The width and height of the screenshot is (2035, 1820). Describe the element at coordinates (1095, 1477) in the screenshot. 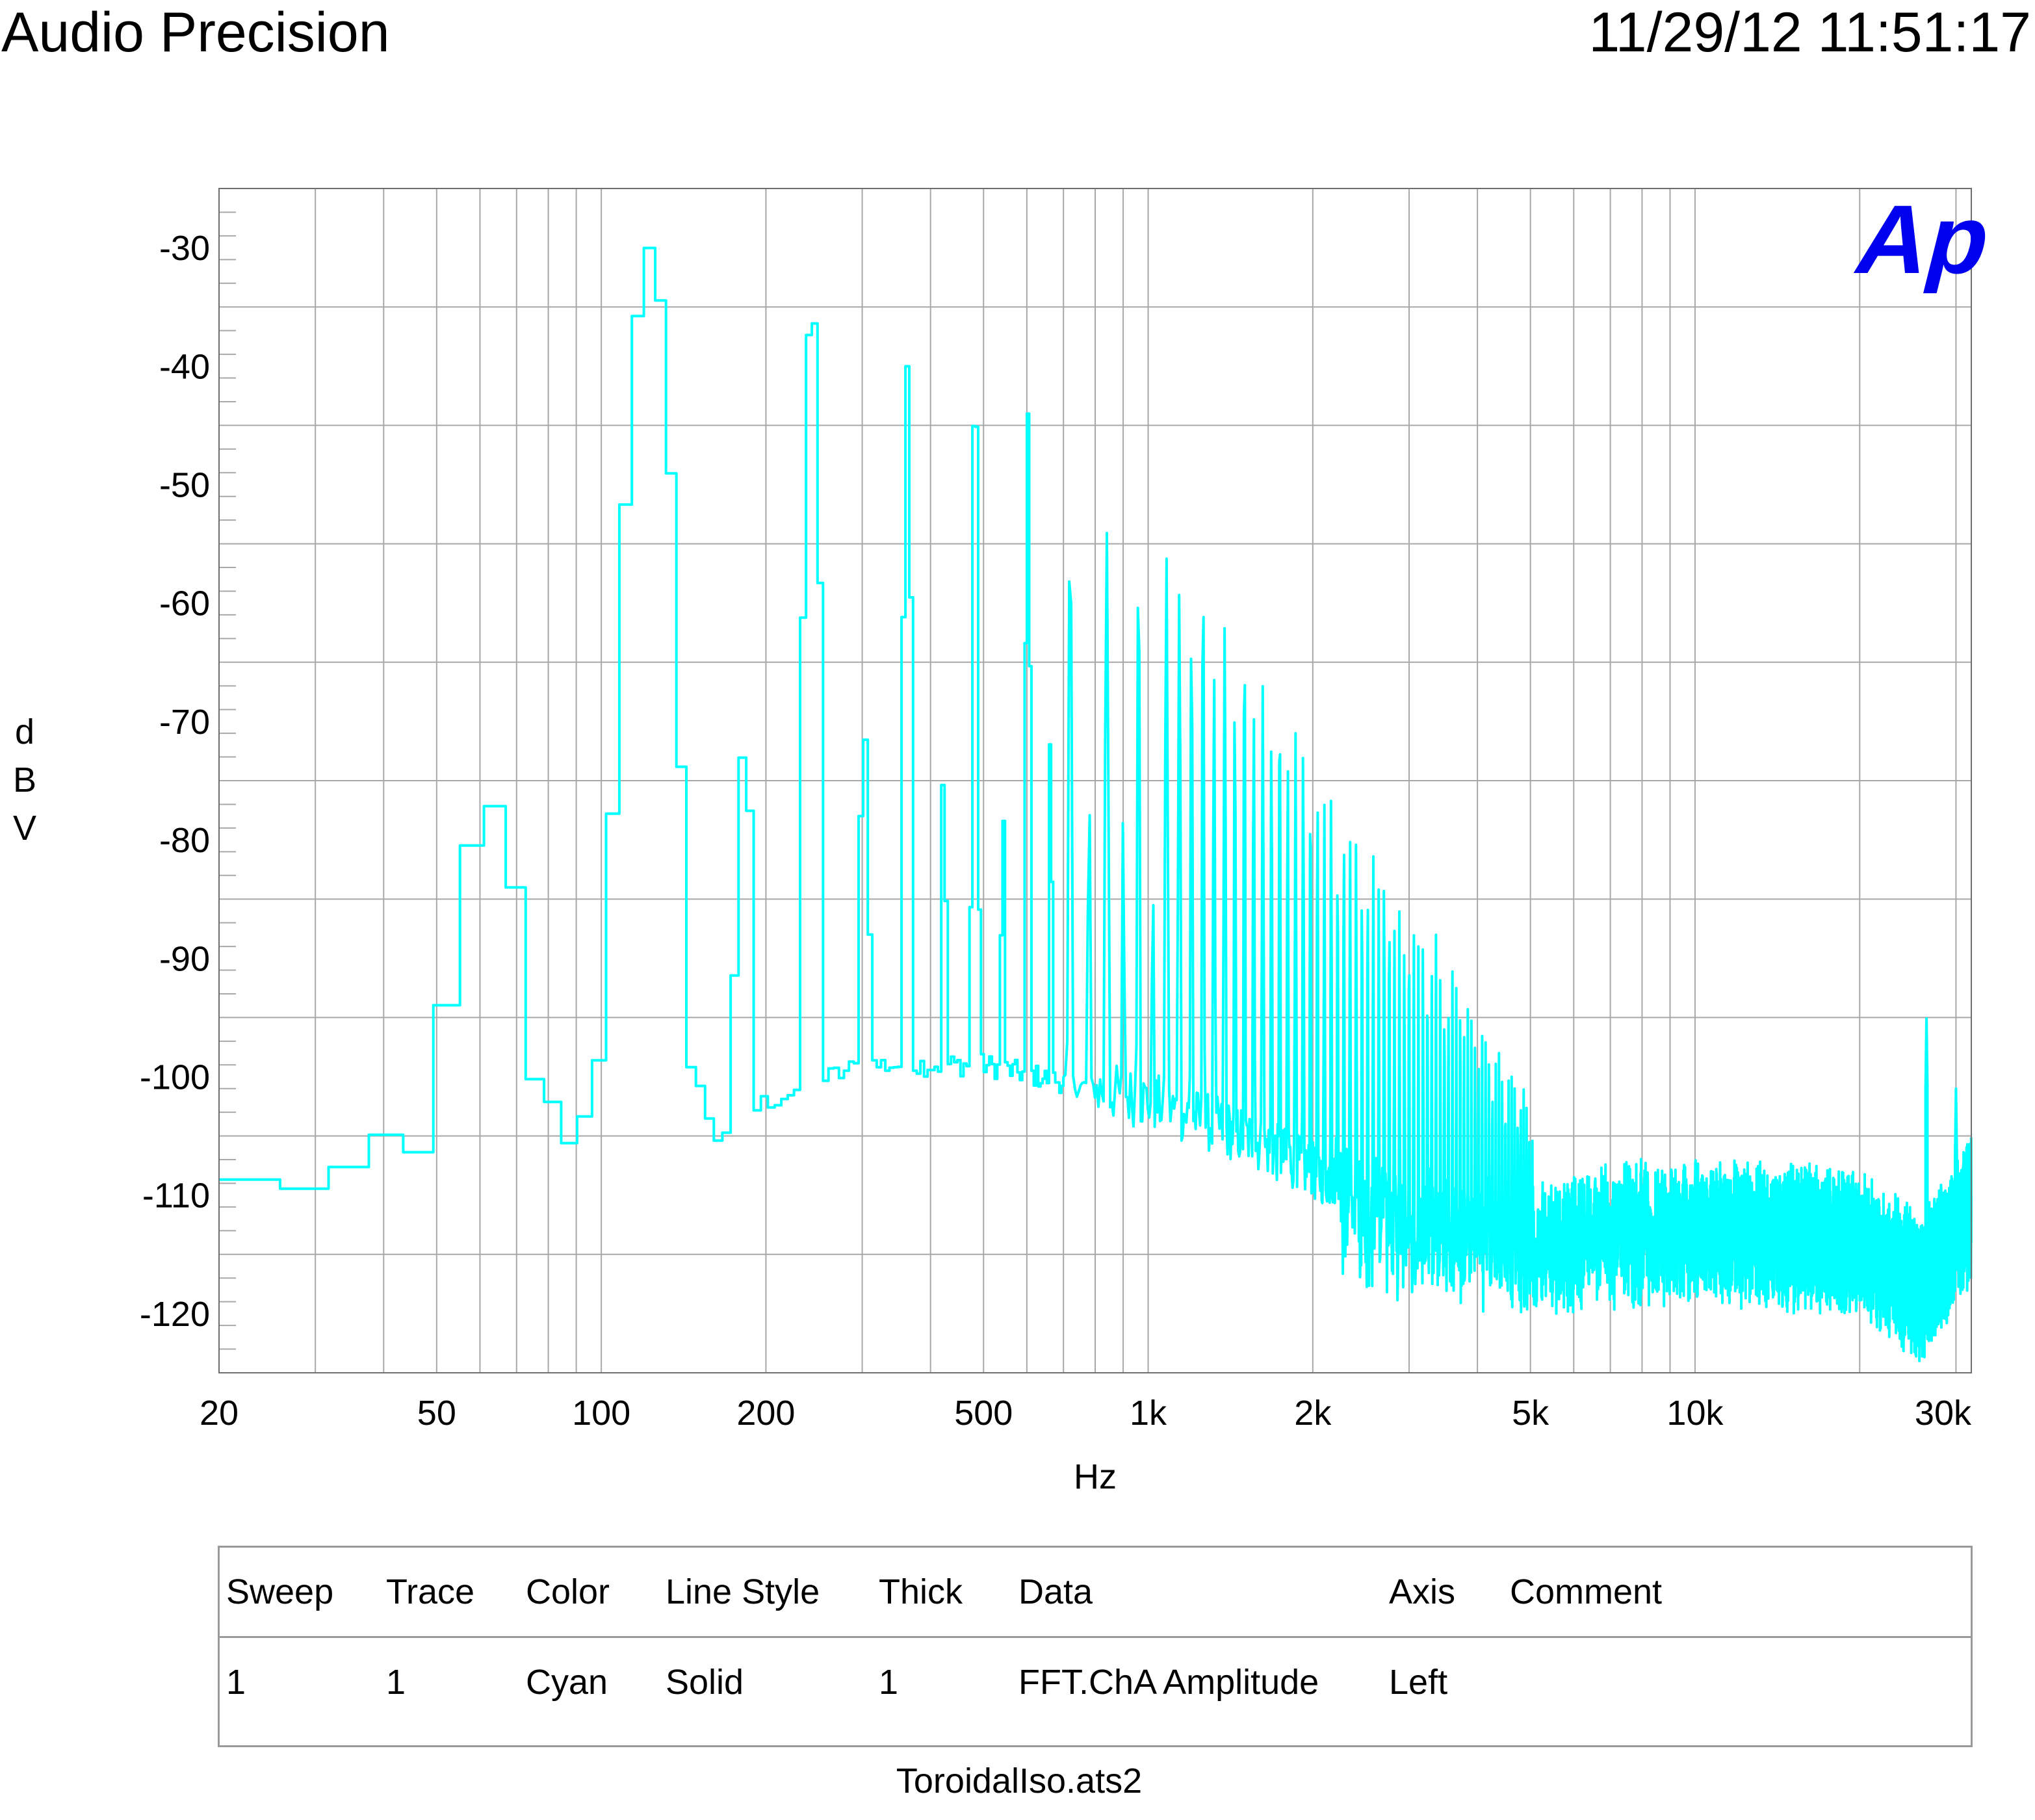

I see `x-axis-title: Hz` at that location.